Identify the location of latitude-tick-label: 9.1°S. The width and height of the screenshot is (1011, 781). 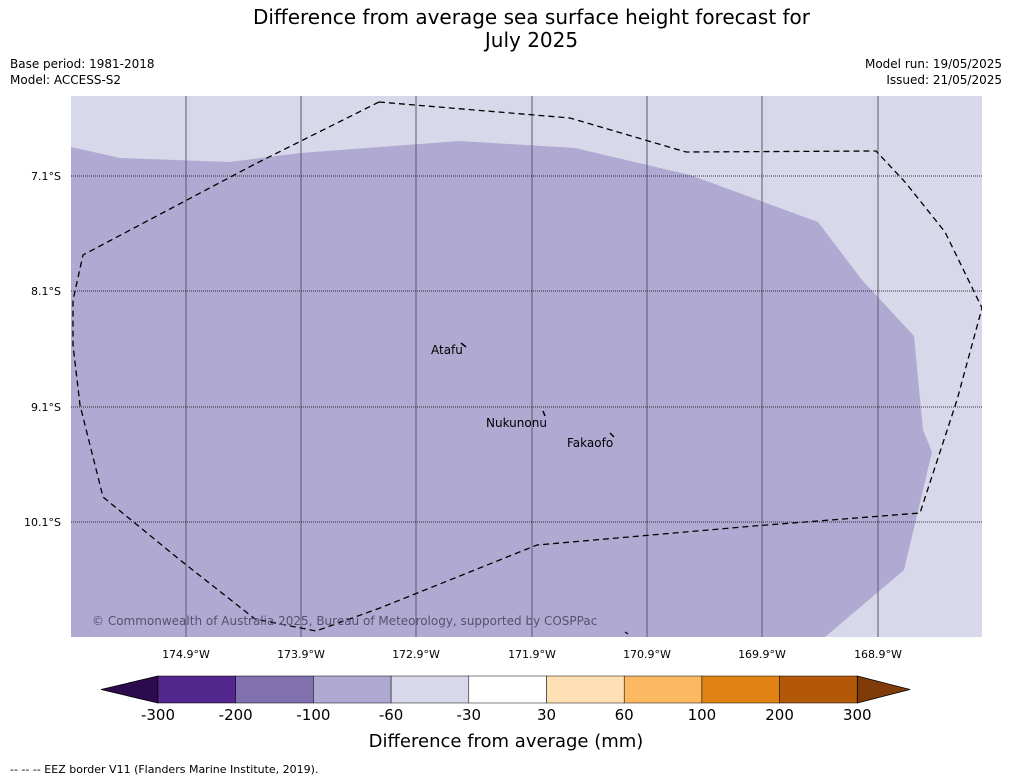
(46, 407).